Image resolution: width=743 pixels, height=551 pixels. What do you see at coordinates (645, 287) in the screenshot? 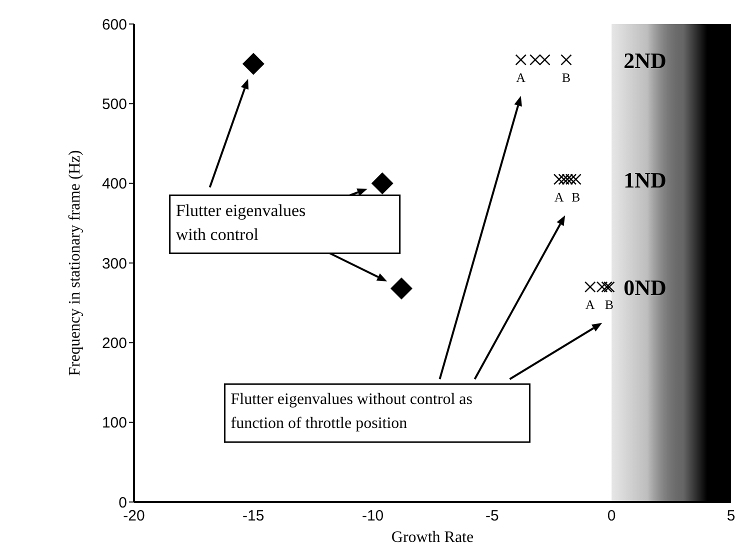
I see `annotation: 0ND` at bounding box center [645, 287].